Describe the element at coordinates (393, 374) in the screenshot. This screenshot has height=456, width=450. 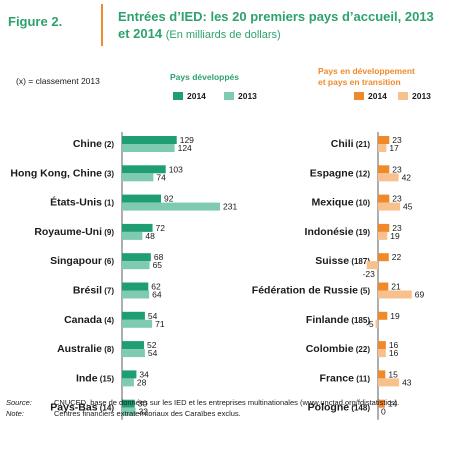
I see `dvg-value-label-2014: 15` at that location.